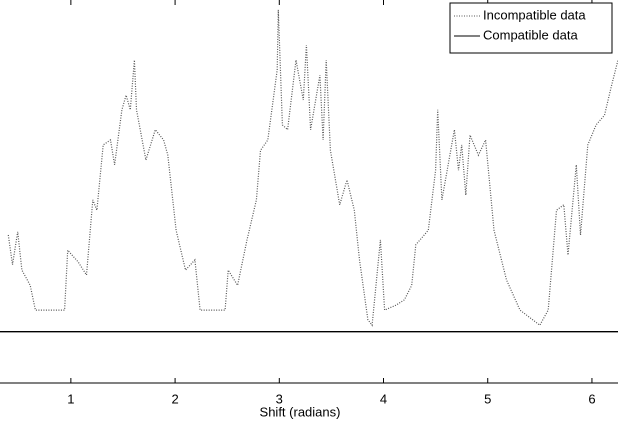  I want to click on legend-box, so click(531, 28).